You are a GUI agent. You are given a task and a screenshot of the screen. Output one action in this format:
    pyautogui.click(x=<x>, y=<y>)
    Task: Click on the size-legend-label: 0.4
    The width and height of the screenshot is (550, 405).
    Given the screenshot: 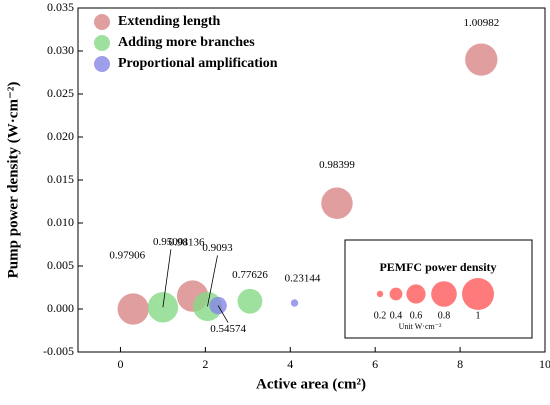 What is the action you would take?
    pyautogui.click(x=396, y=315)
    